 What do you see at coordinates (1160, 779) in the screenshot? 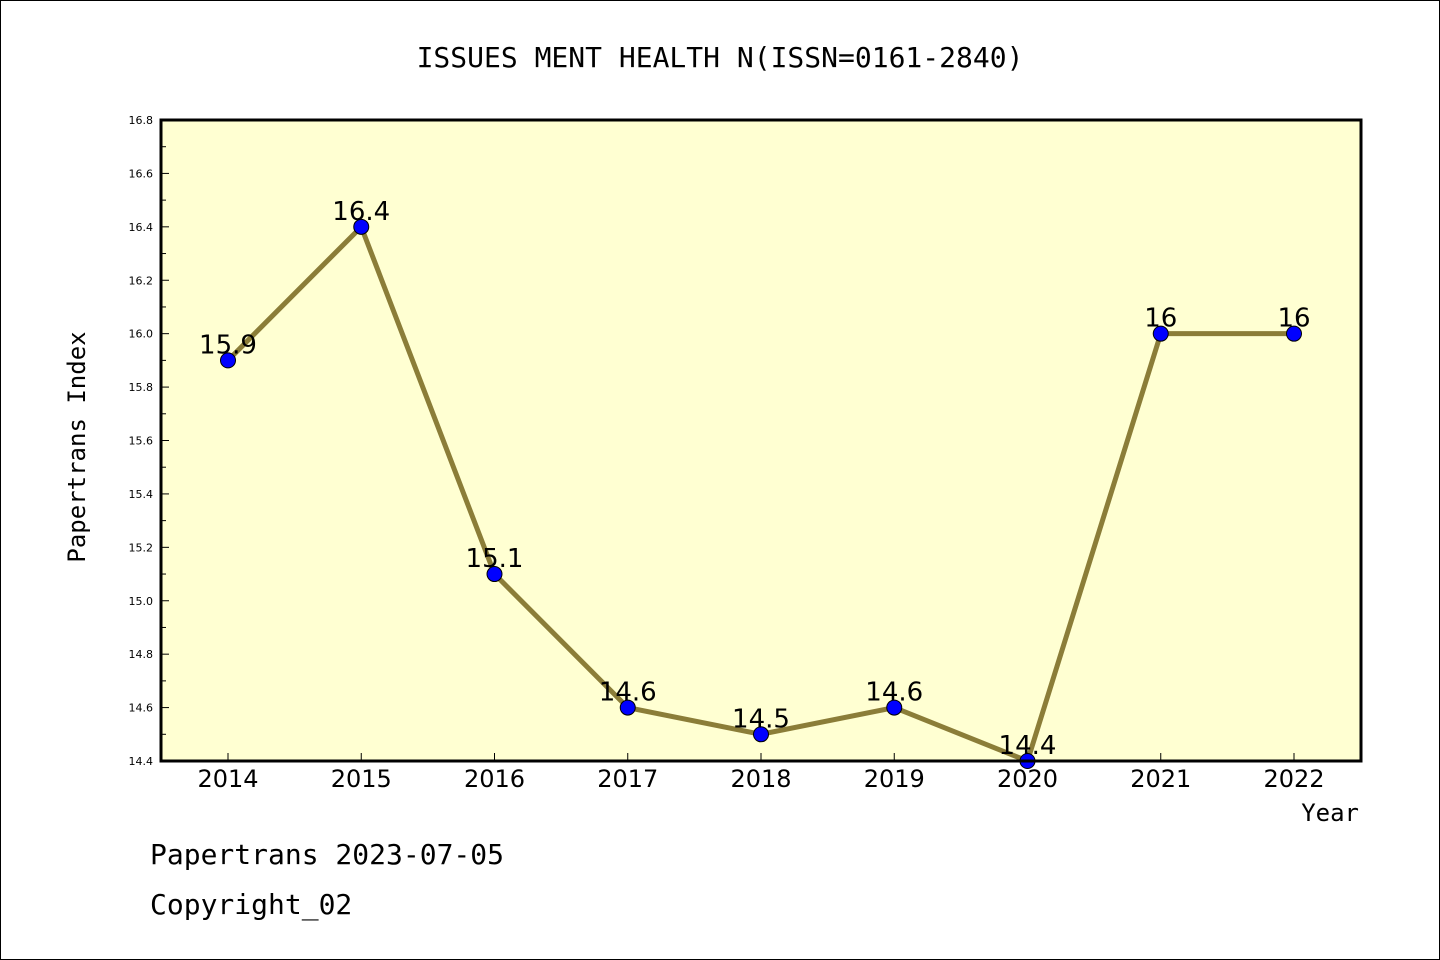
I see `x-tick-label: 2021` at bounding box center [1160, 779].